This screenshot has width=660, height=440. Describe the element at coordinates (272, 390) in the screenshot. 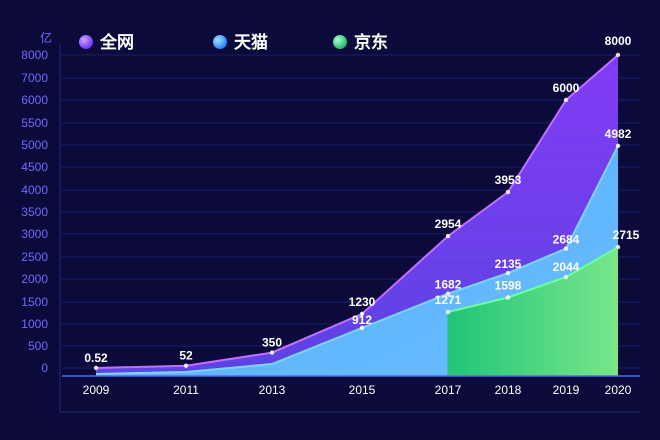

I see `x-tick-label: 2013` at that location.